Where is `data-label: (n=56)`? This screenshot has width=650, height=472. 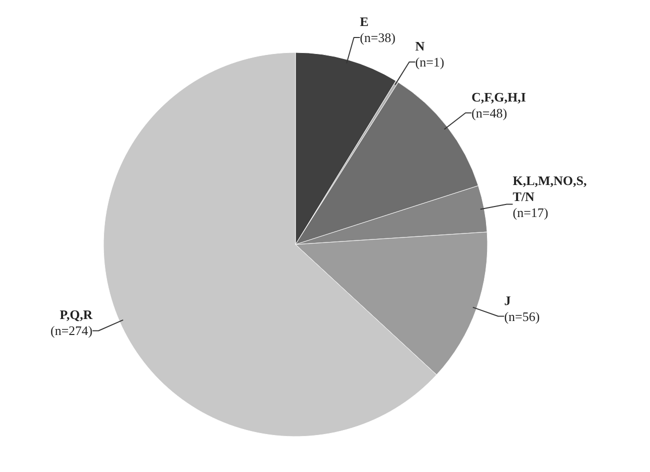 data-label: (n=56) is located at coordinates (522, 316).